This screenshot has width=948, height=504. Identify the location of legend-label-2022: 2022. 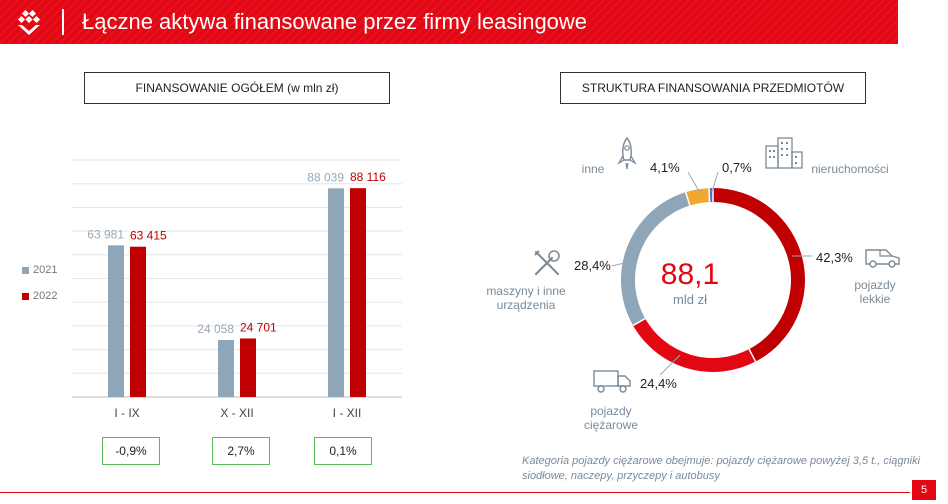
(45, 296).